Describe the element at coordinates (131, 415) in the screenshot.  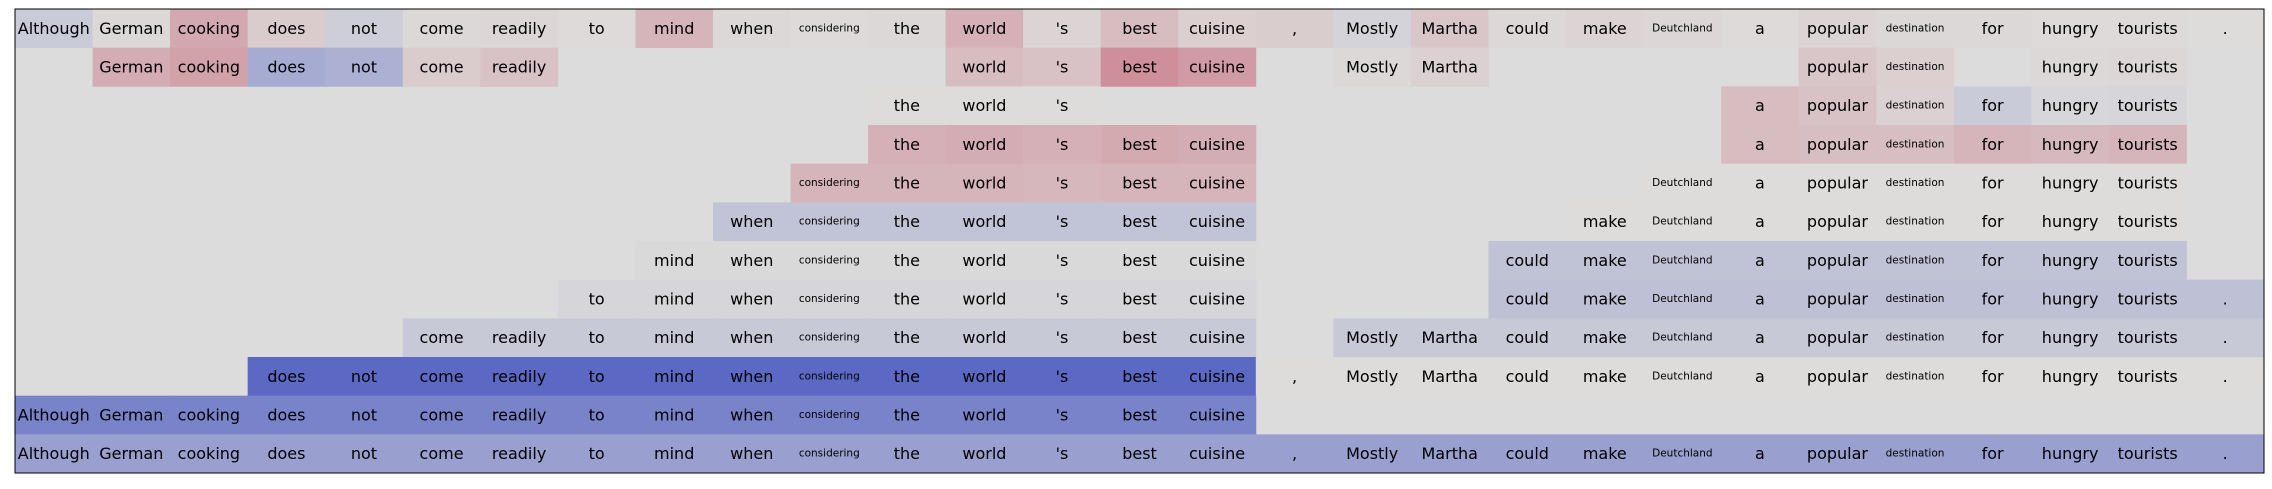
I see `token-label: German` at that location.